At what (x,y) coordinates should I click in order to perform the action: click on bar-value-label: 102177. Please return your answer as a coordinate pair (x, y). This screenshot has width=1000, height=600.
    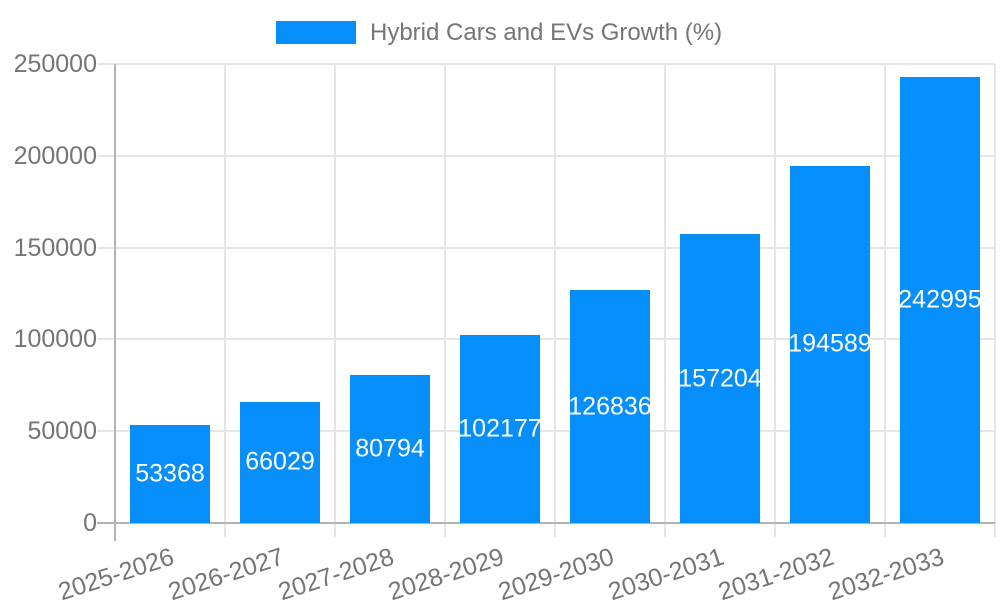
    Looking at the image, I should click on (500, 428).